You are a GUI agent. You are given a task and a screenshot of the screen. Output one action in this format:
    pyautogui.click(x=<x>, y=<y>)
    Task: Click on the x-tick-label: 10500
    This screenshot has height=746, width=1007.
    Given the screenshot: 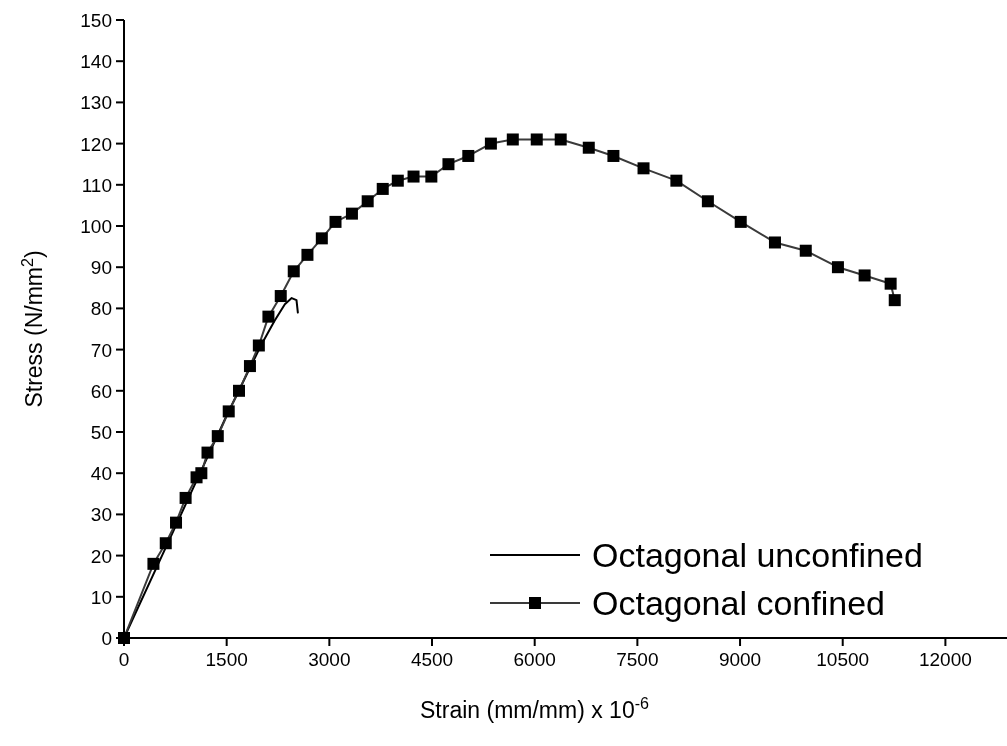 What is the action you would take?
    pyautogui.click(x=843, y=659)
    